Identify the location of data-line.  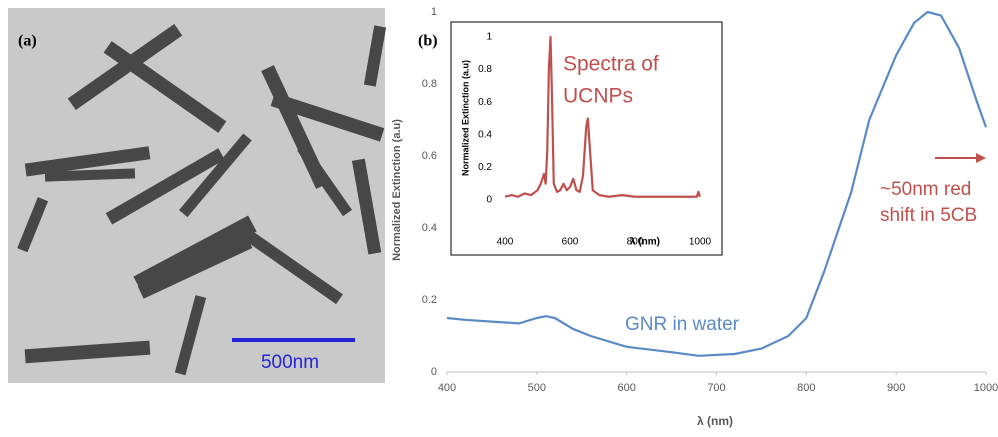
(603, 116).